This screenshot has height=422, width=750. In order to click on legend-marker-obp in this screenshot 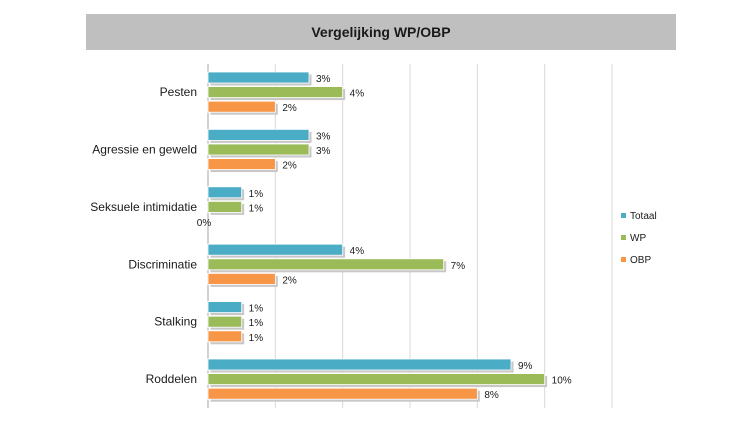, I will do `click(623, 259)`.